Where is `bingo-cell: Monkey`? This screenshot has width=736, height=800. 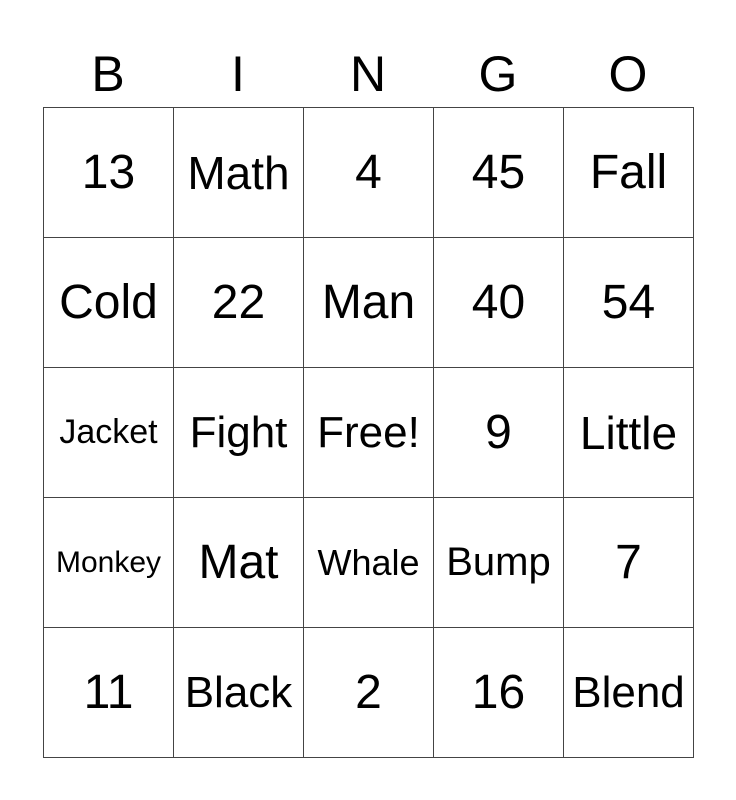 bingo-cell: Monkey is located at coordinates (108, 562).